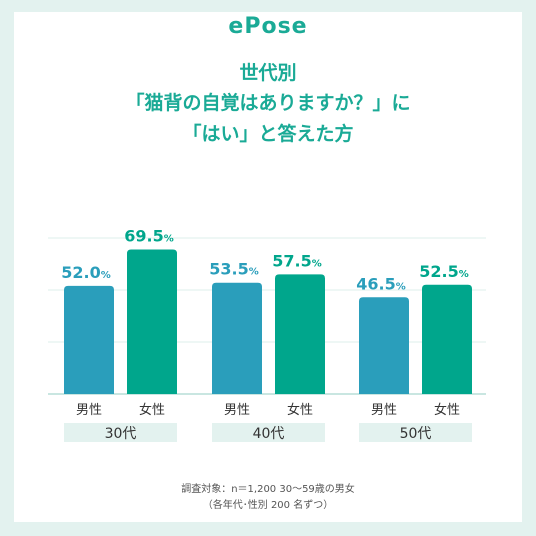 Image resolution: width=536 pixels, height=536 pixels. I want to click on brand-logo: ePose, so click(268, 26).